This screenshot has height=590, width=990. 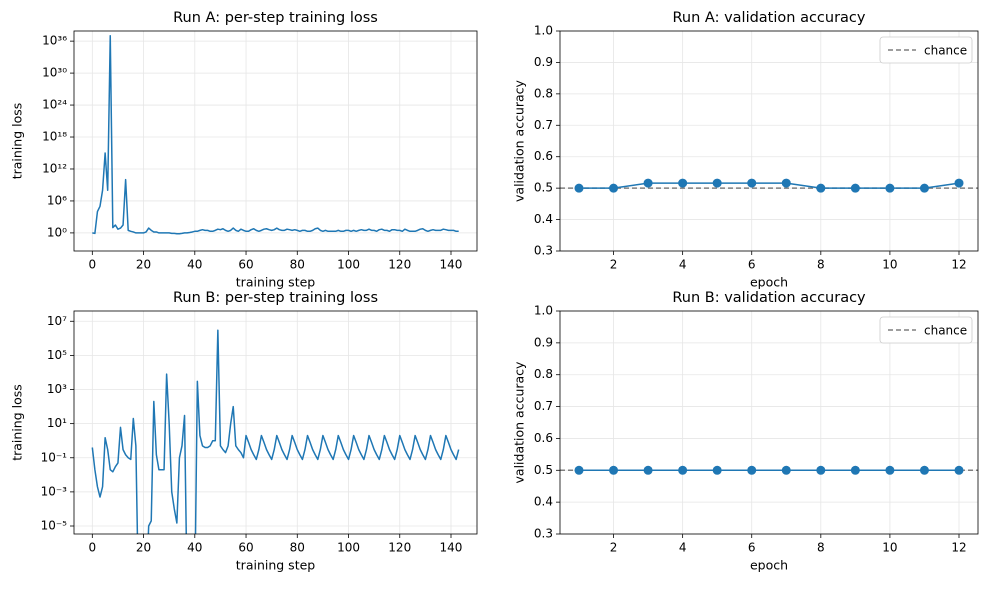 I want to click on y-axis-label: validation accuracy, so click(x=519, y=422).